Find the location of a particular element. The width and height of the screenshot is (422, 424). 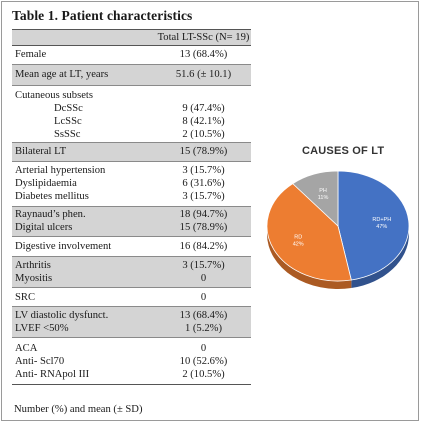

row-label: Arterial hypertension is located at coordinates (60, 170).